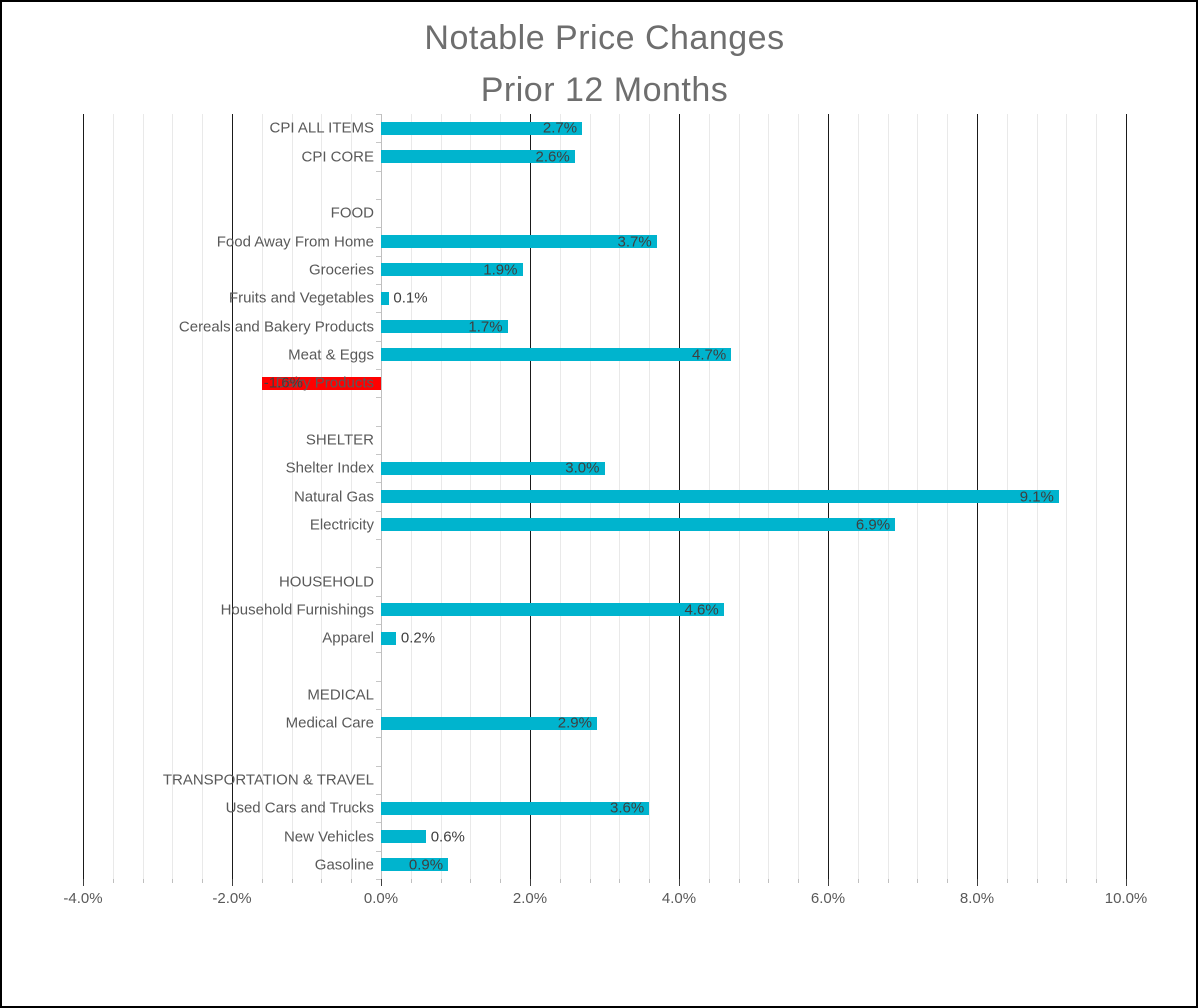  Describe the element at coordinates (333, 496) in the screenshot. I see `category-label: Natural Gas` at that location.